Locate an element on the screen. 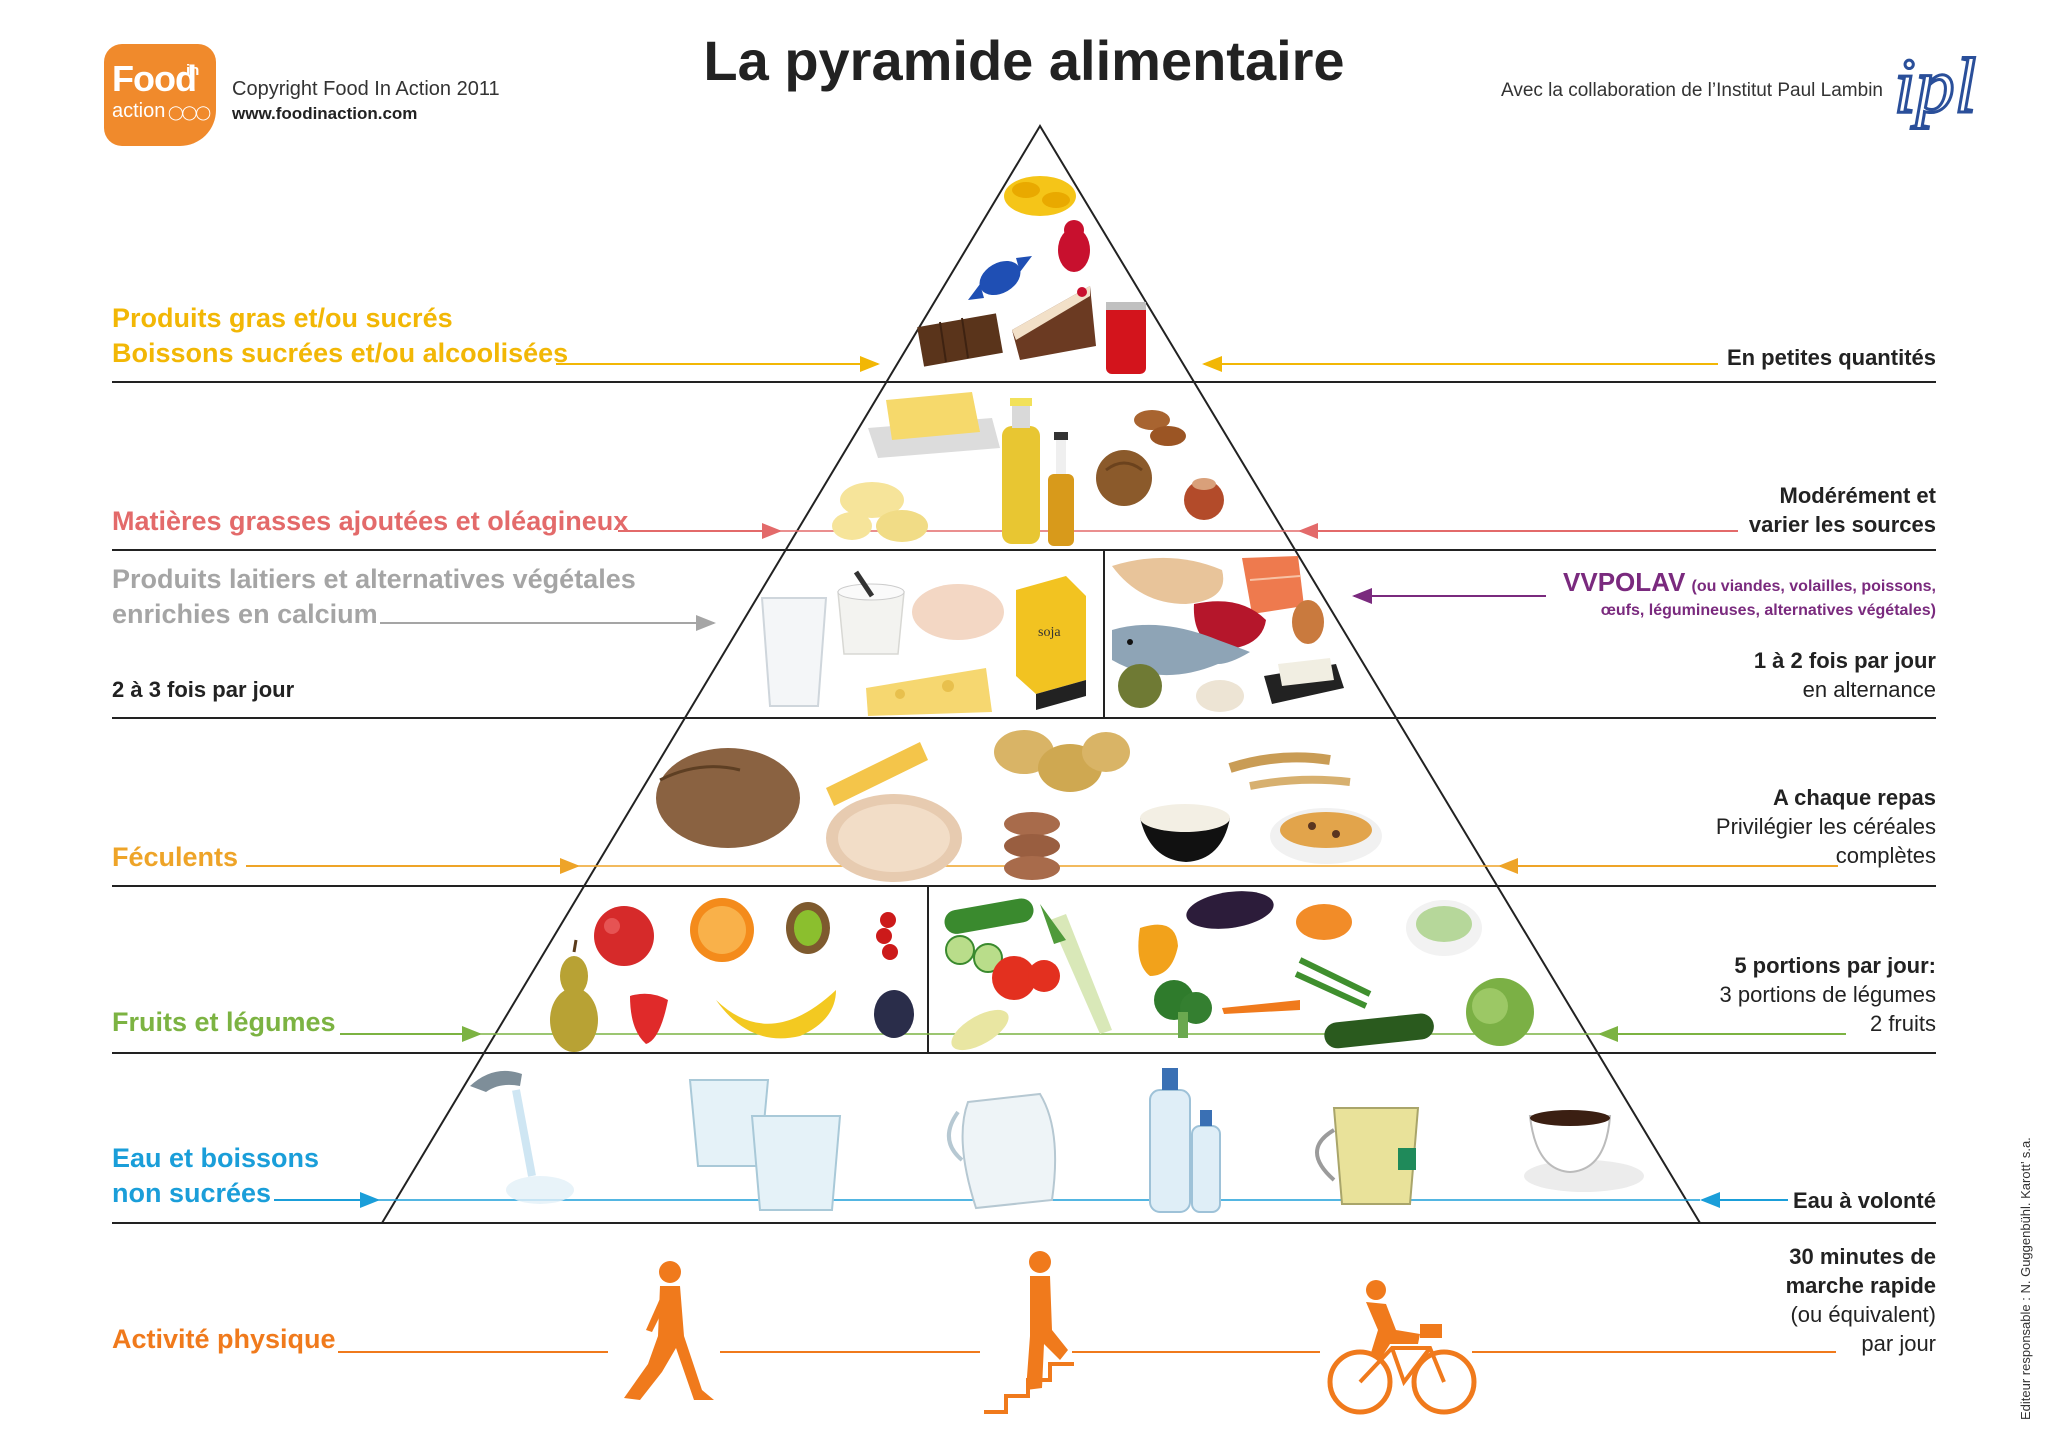  label-line: Fruits et légumes is located at coordinates (224, 1022).